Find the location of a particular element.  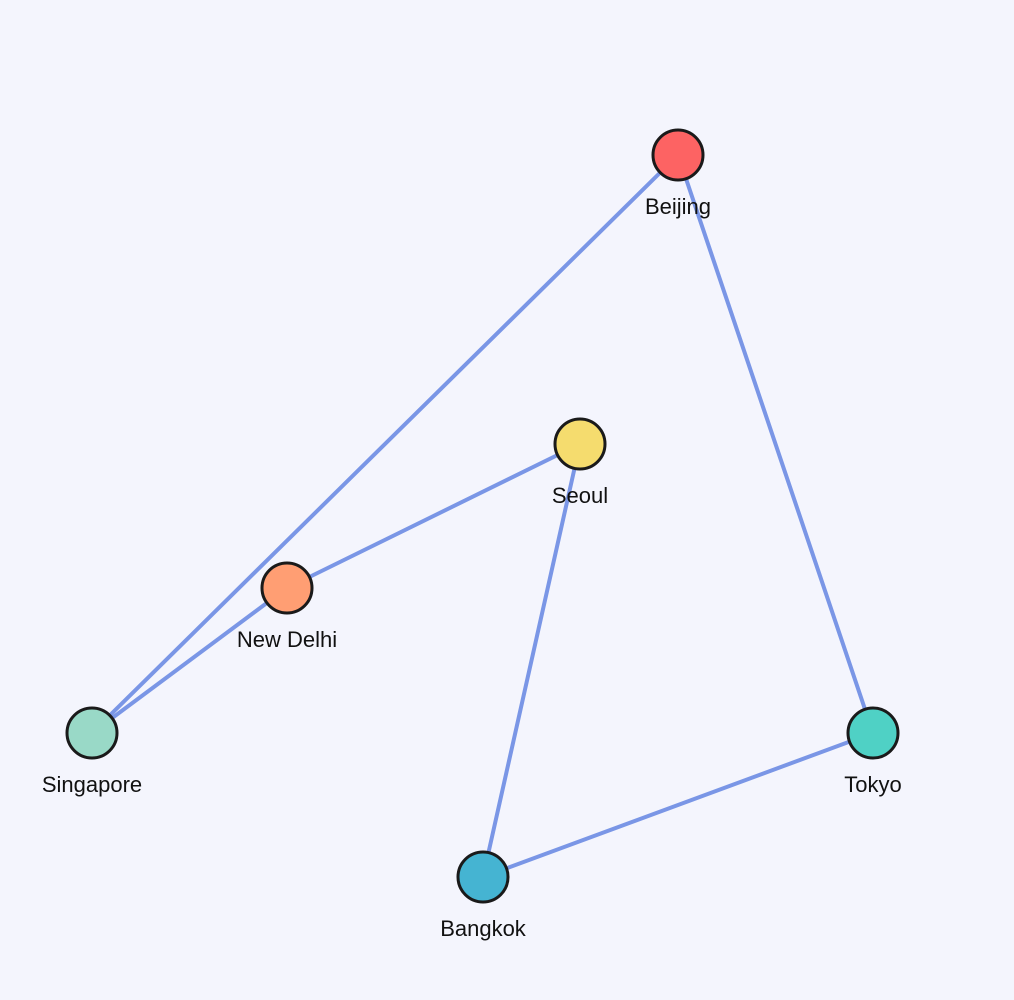

edge-new-delhi-singapore is located at coordinates (189, 660).